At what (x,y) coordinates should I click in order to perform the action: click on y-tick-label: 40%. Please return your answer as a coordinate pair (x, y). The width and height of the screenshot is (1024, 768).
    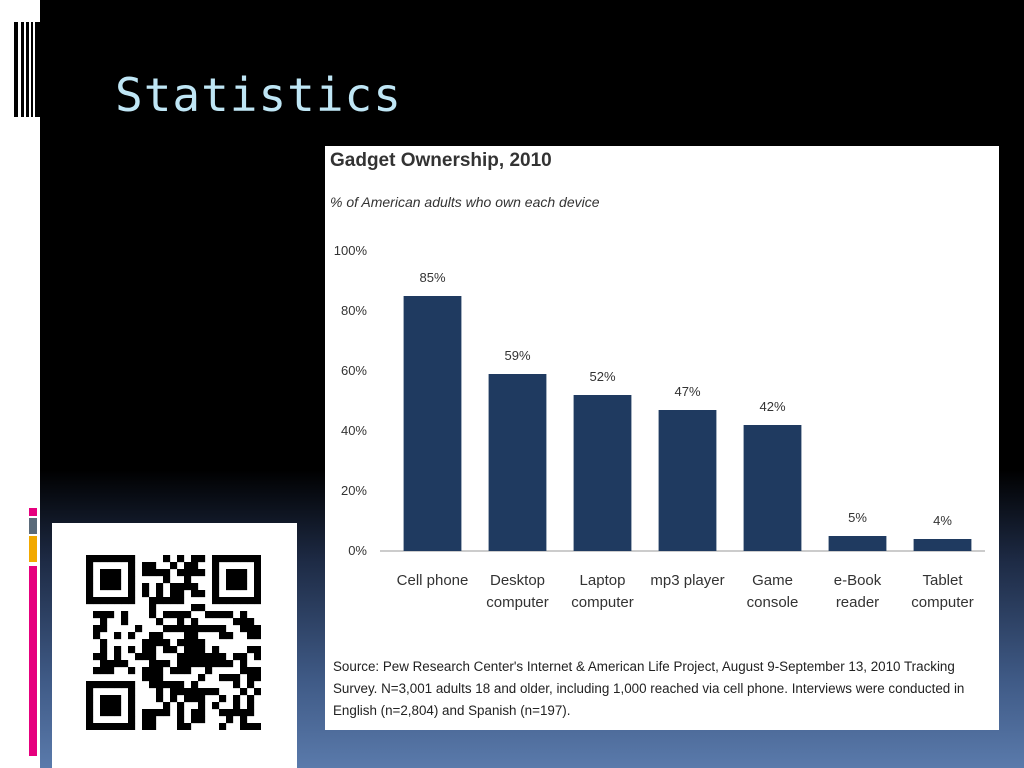
    Looking at the image, I should click on (354, 430).